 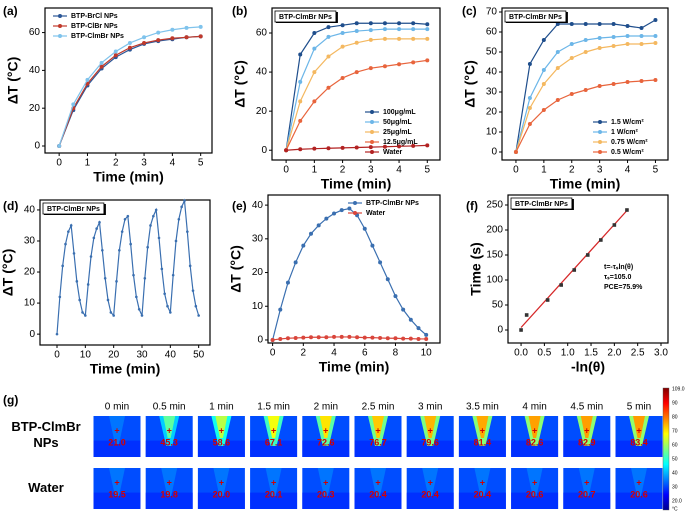 What do you see at coordinates (199, 355) in the screenshot?
I see `x-tick-label: 50` at bounding box center [199, 355].